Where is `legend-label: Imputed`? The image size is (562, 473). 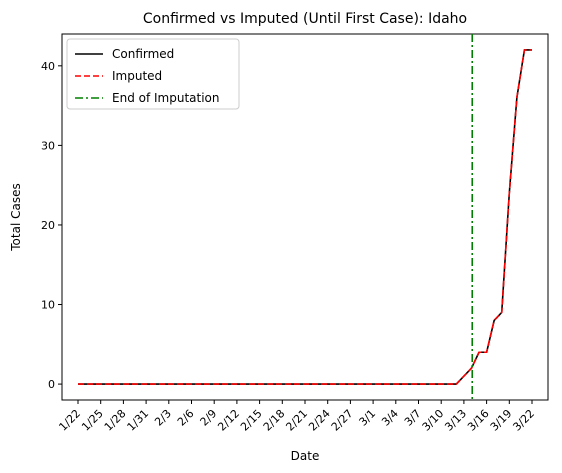 legend-label: Imputed is located at coordinates (137, 76).